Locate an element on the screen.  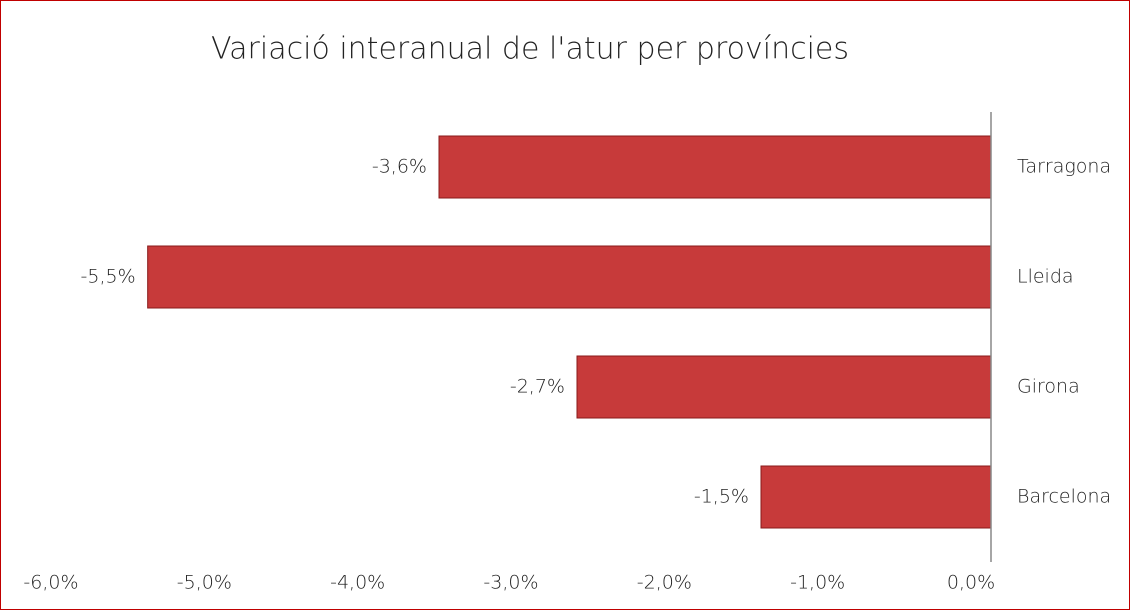
x-tick-label: -5,0% is located at coordinates (204, 583).